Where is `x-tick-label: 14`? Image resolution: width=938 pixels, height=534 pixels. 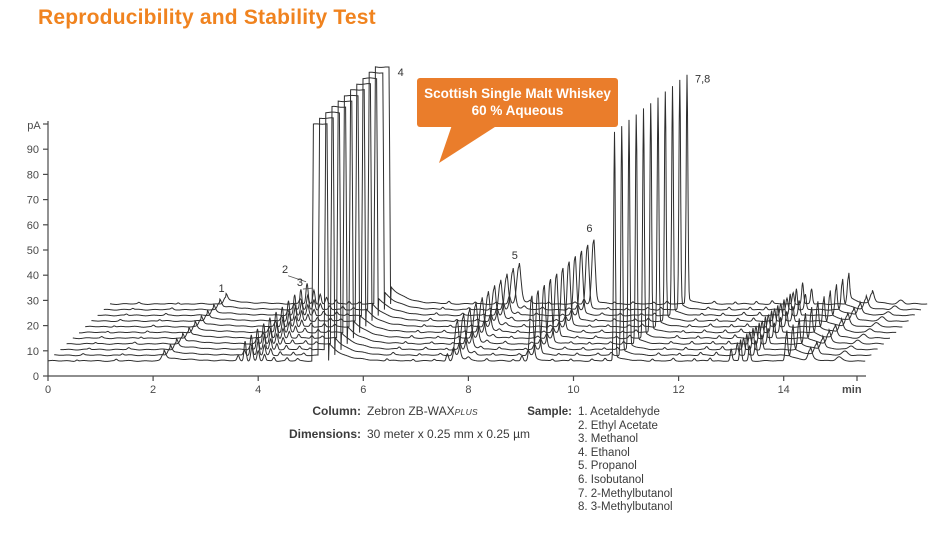 x-tick-label: 14 is located at coordinates (784, 390).